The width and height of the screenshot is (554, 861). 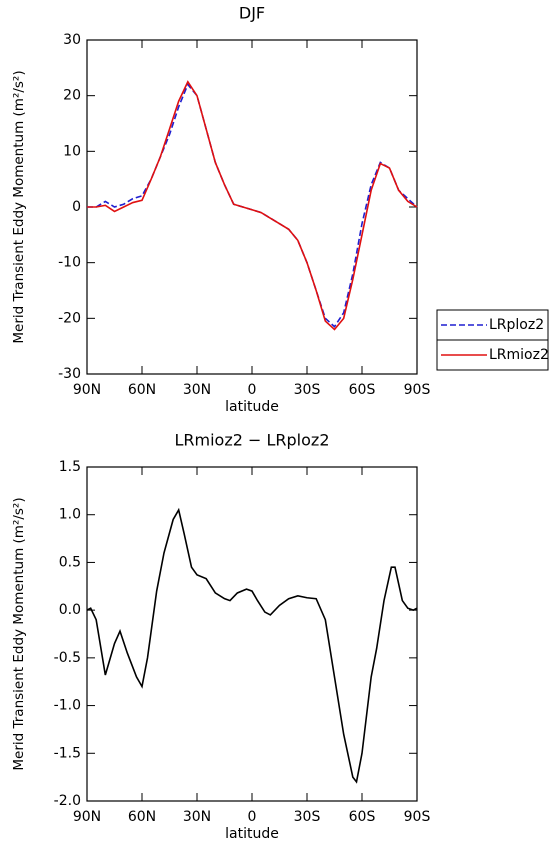 I want to click on legend-label: LRploz2, so click(x=516, y=325).